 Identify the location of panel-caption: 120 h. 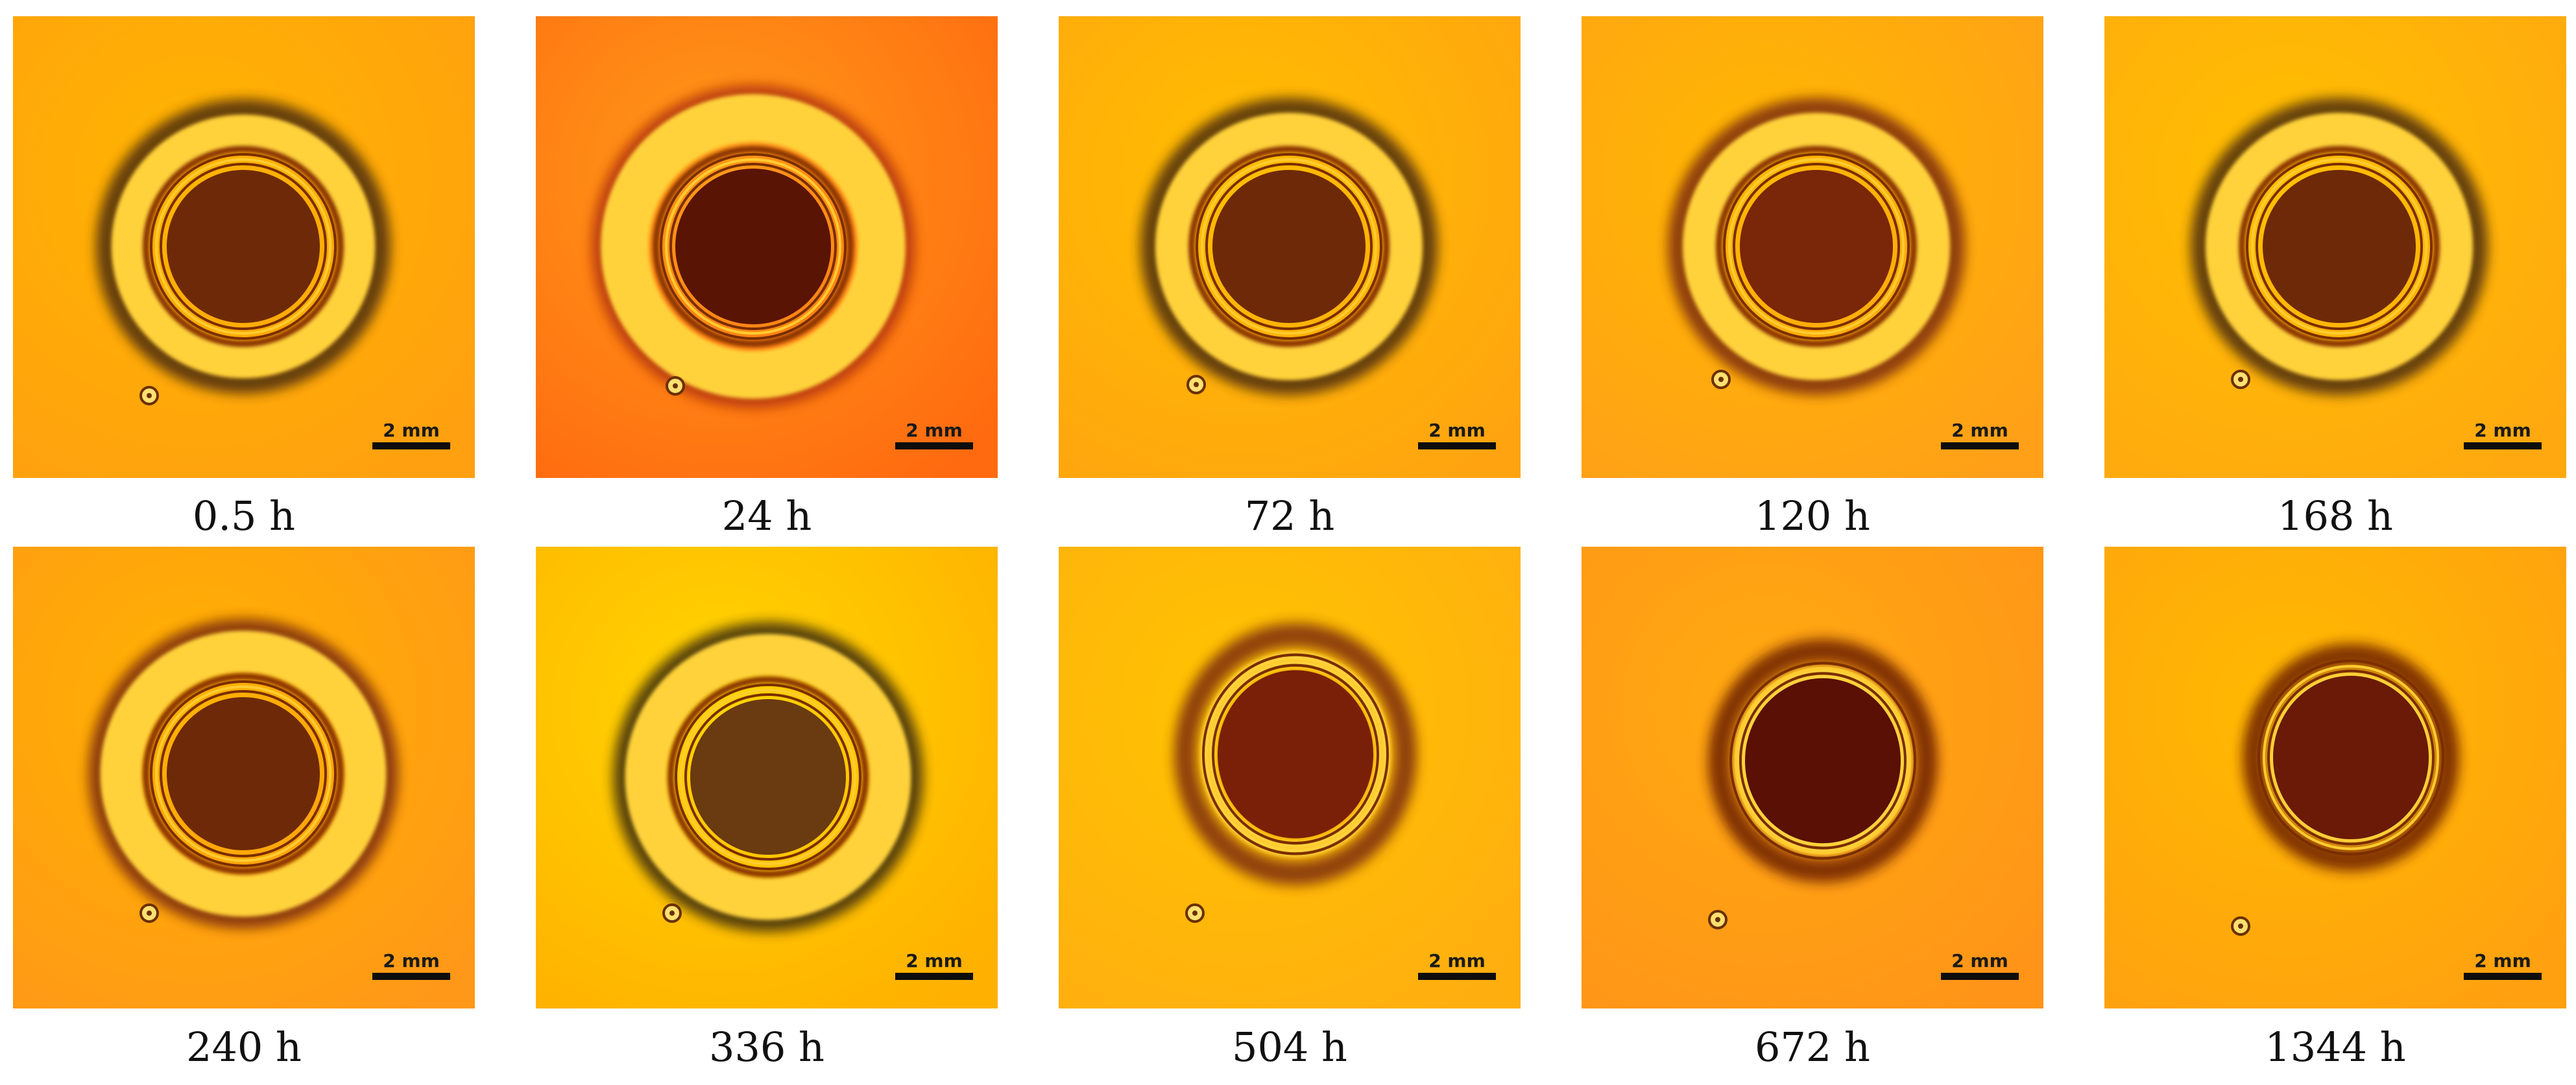
(1812, 516).